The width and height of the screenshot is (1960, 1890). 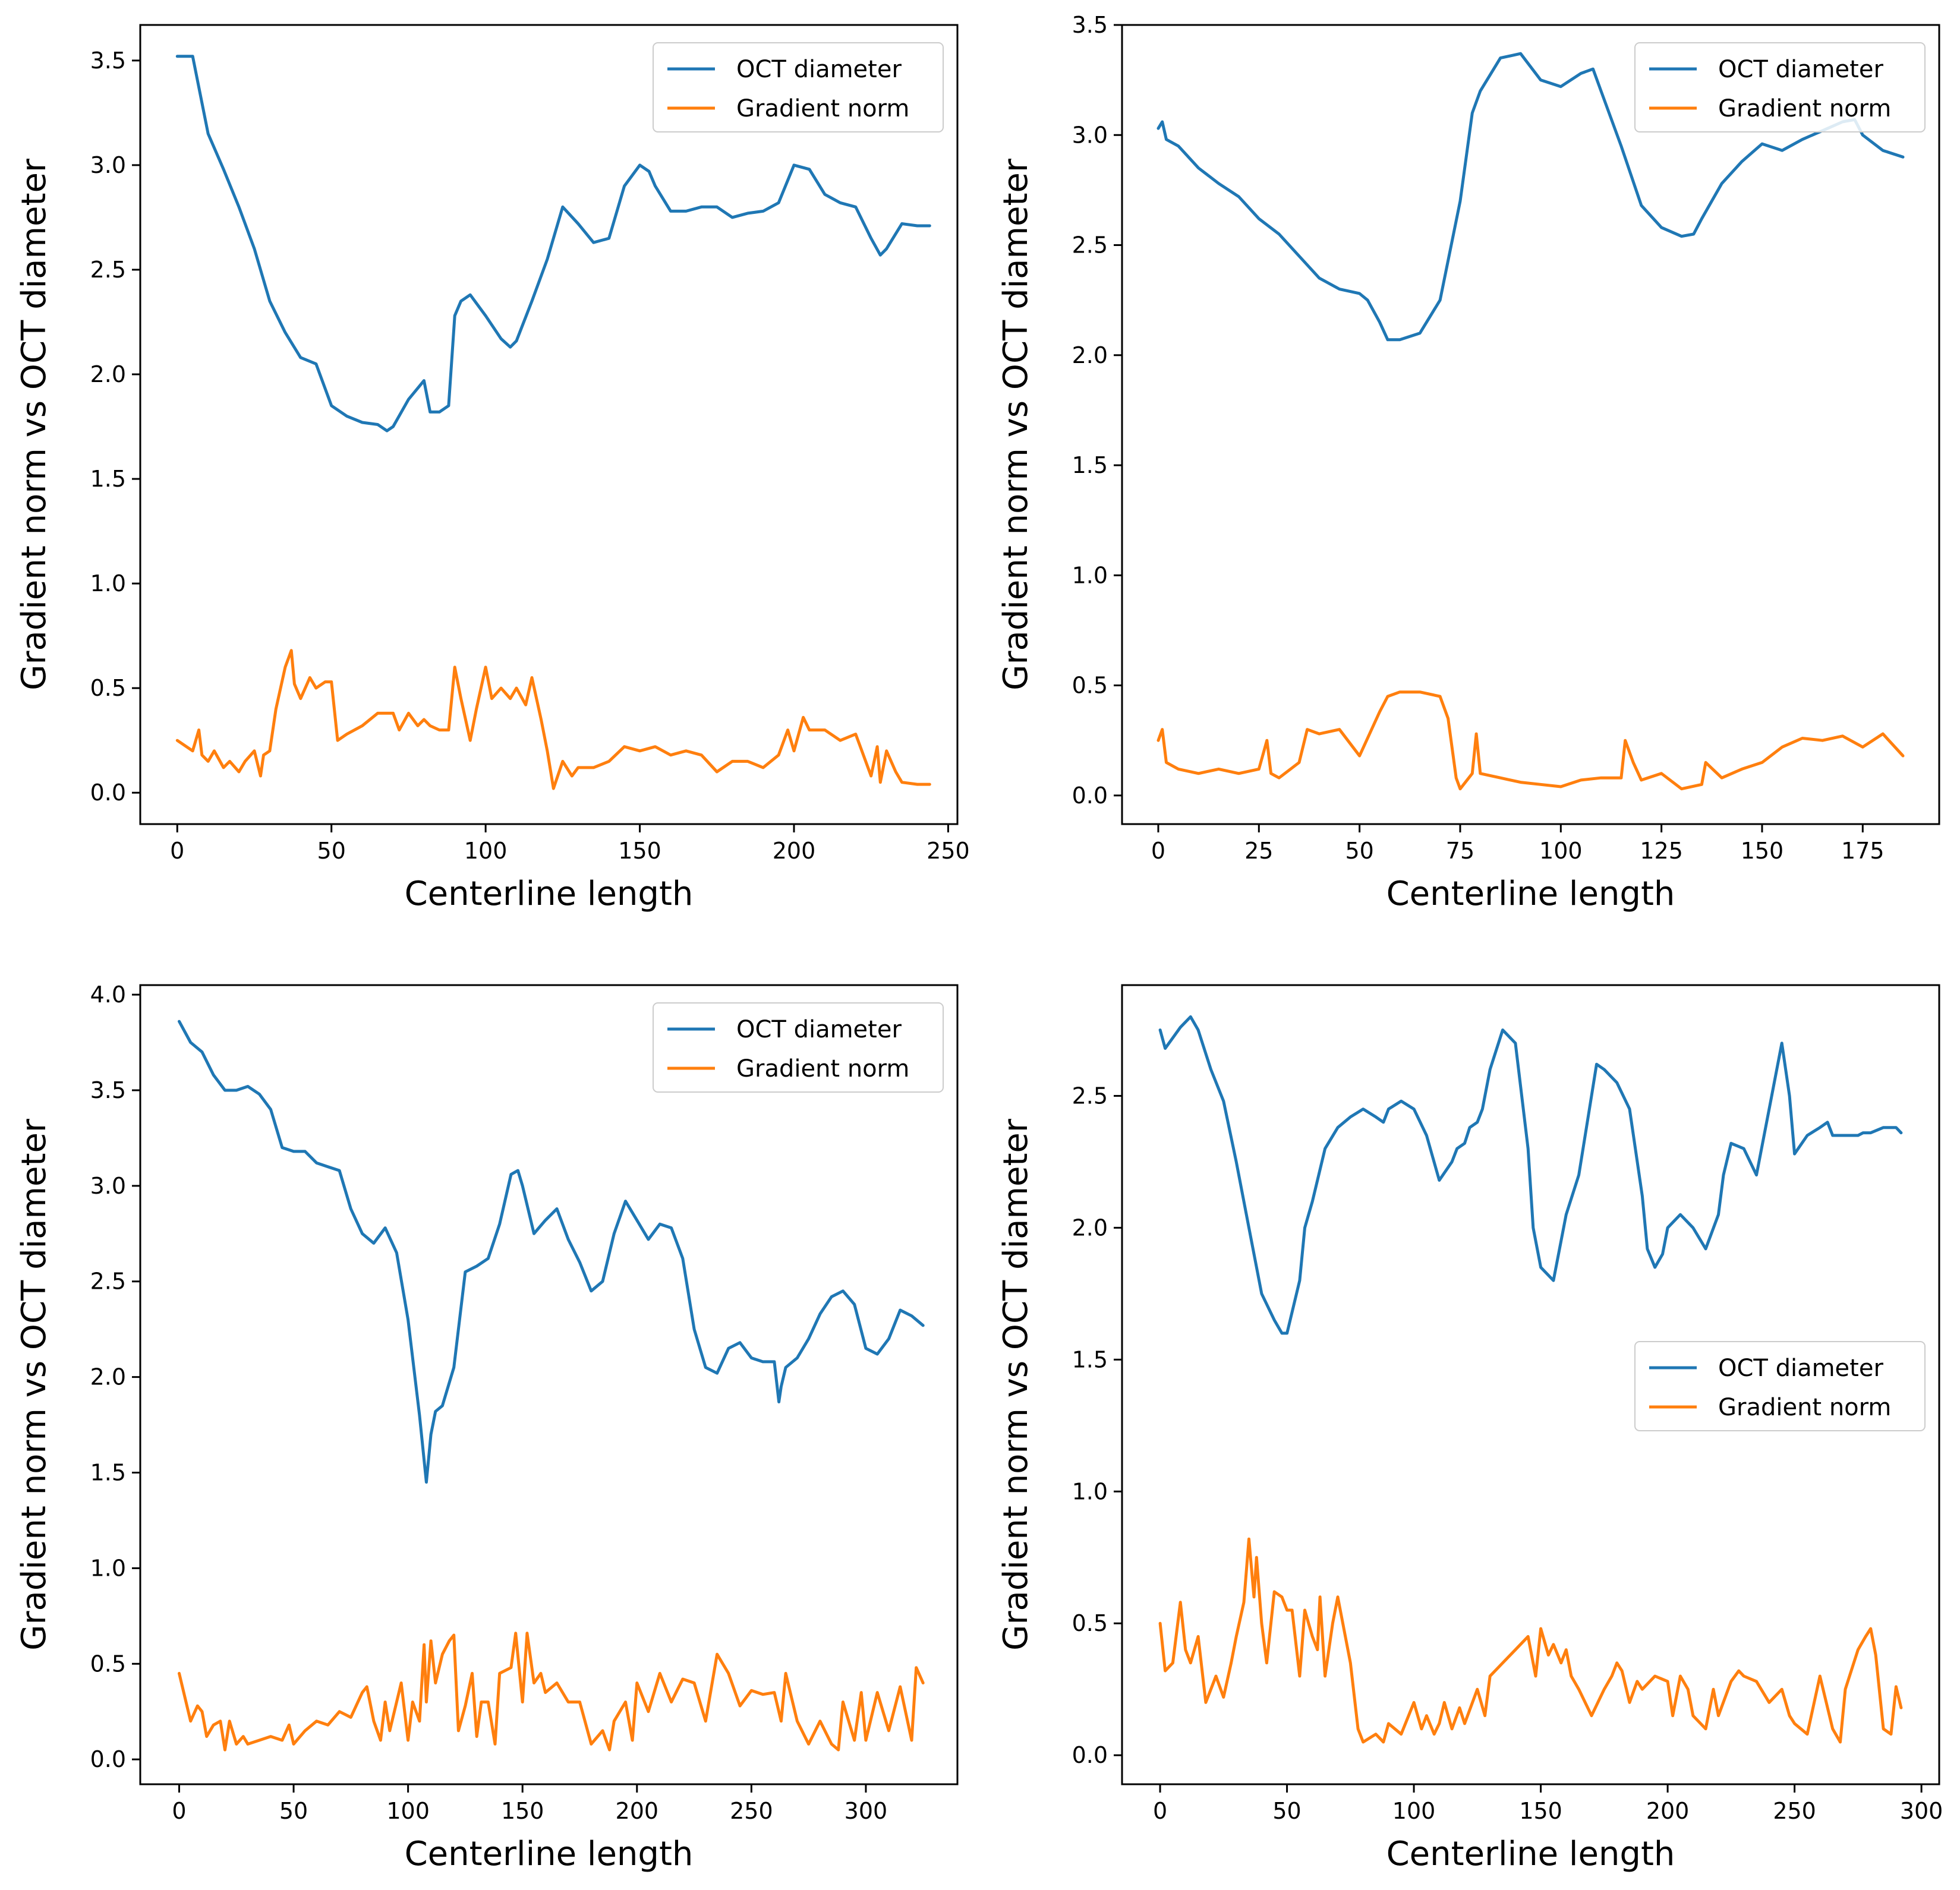 What do you see at coordinates (1460, 851) in the screenshot?
I see `x-tick-label: 75` at bounding box center [1460, 851].